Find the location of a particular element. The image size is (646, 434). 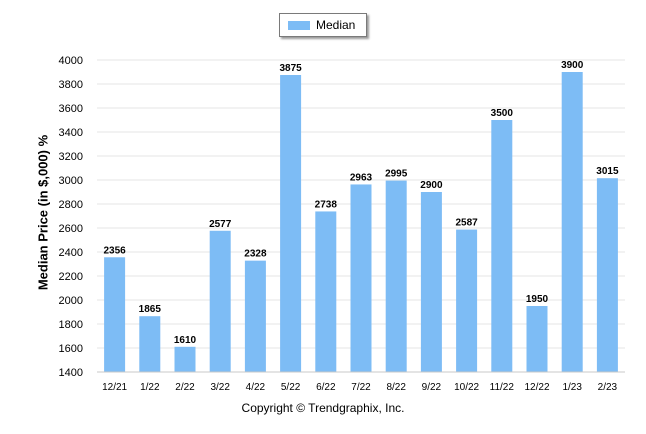

data-label: 2356 is located at coordinates (114, 250).